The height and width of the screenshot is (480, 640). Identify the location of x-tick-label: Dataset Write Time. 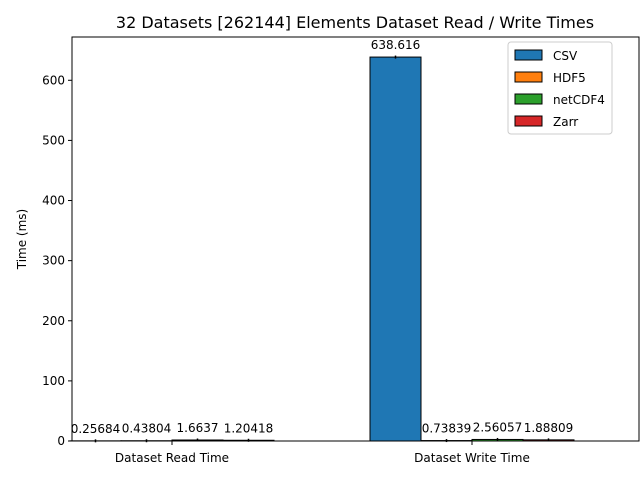
(472, 458).